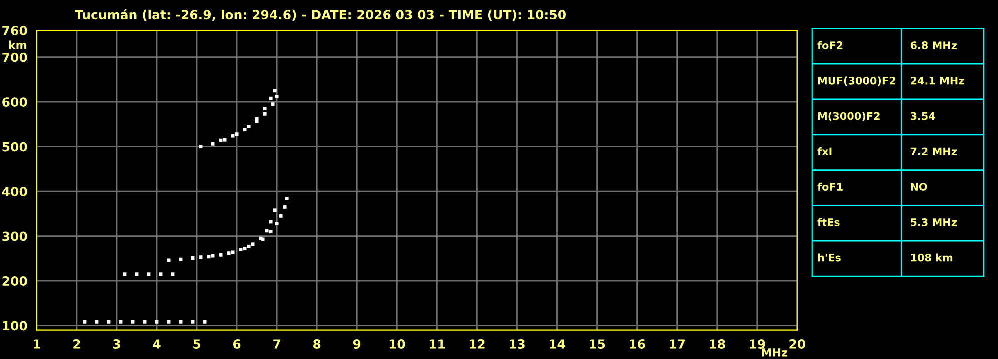  Describe the element at coordinates (18, 45) in the screenshot. I see `y-axis-title: km` at that location.